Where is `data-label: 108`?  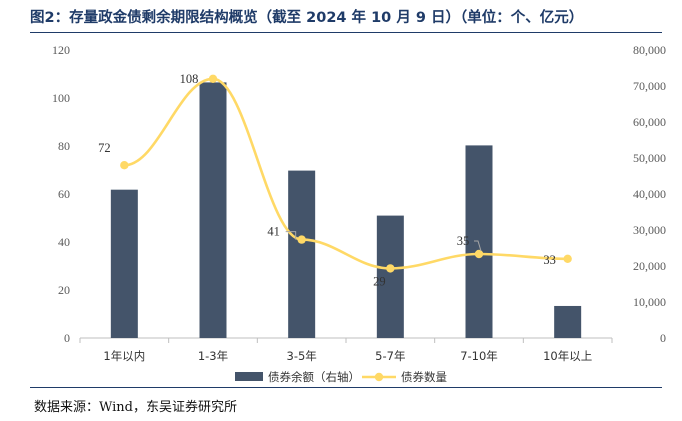 data-label: 108 is located at coordinates (189, 79).